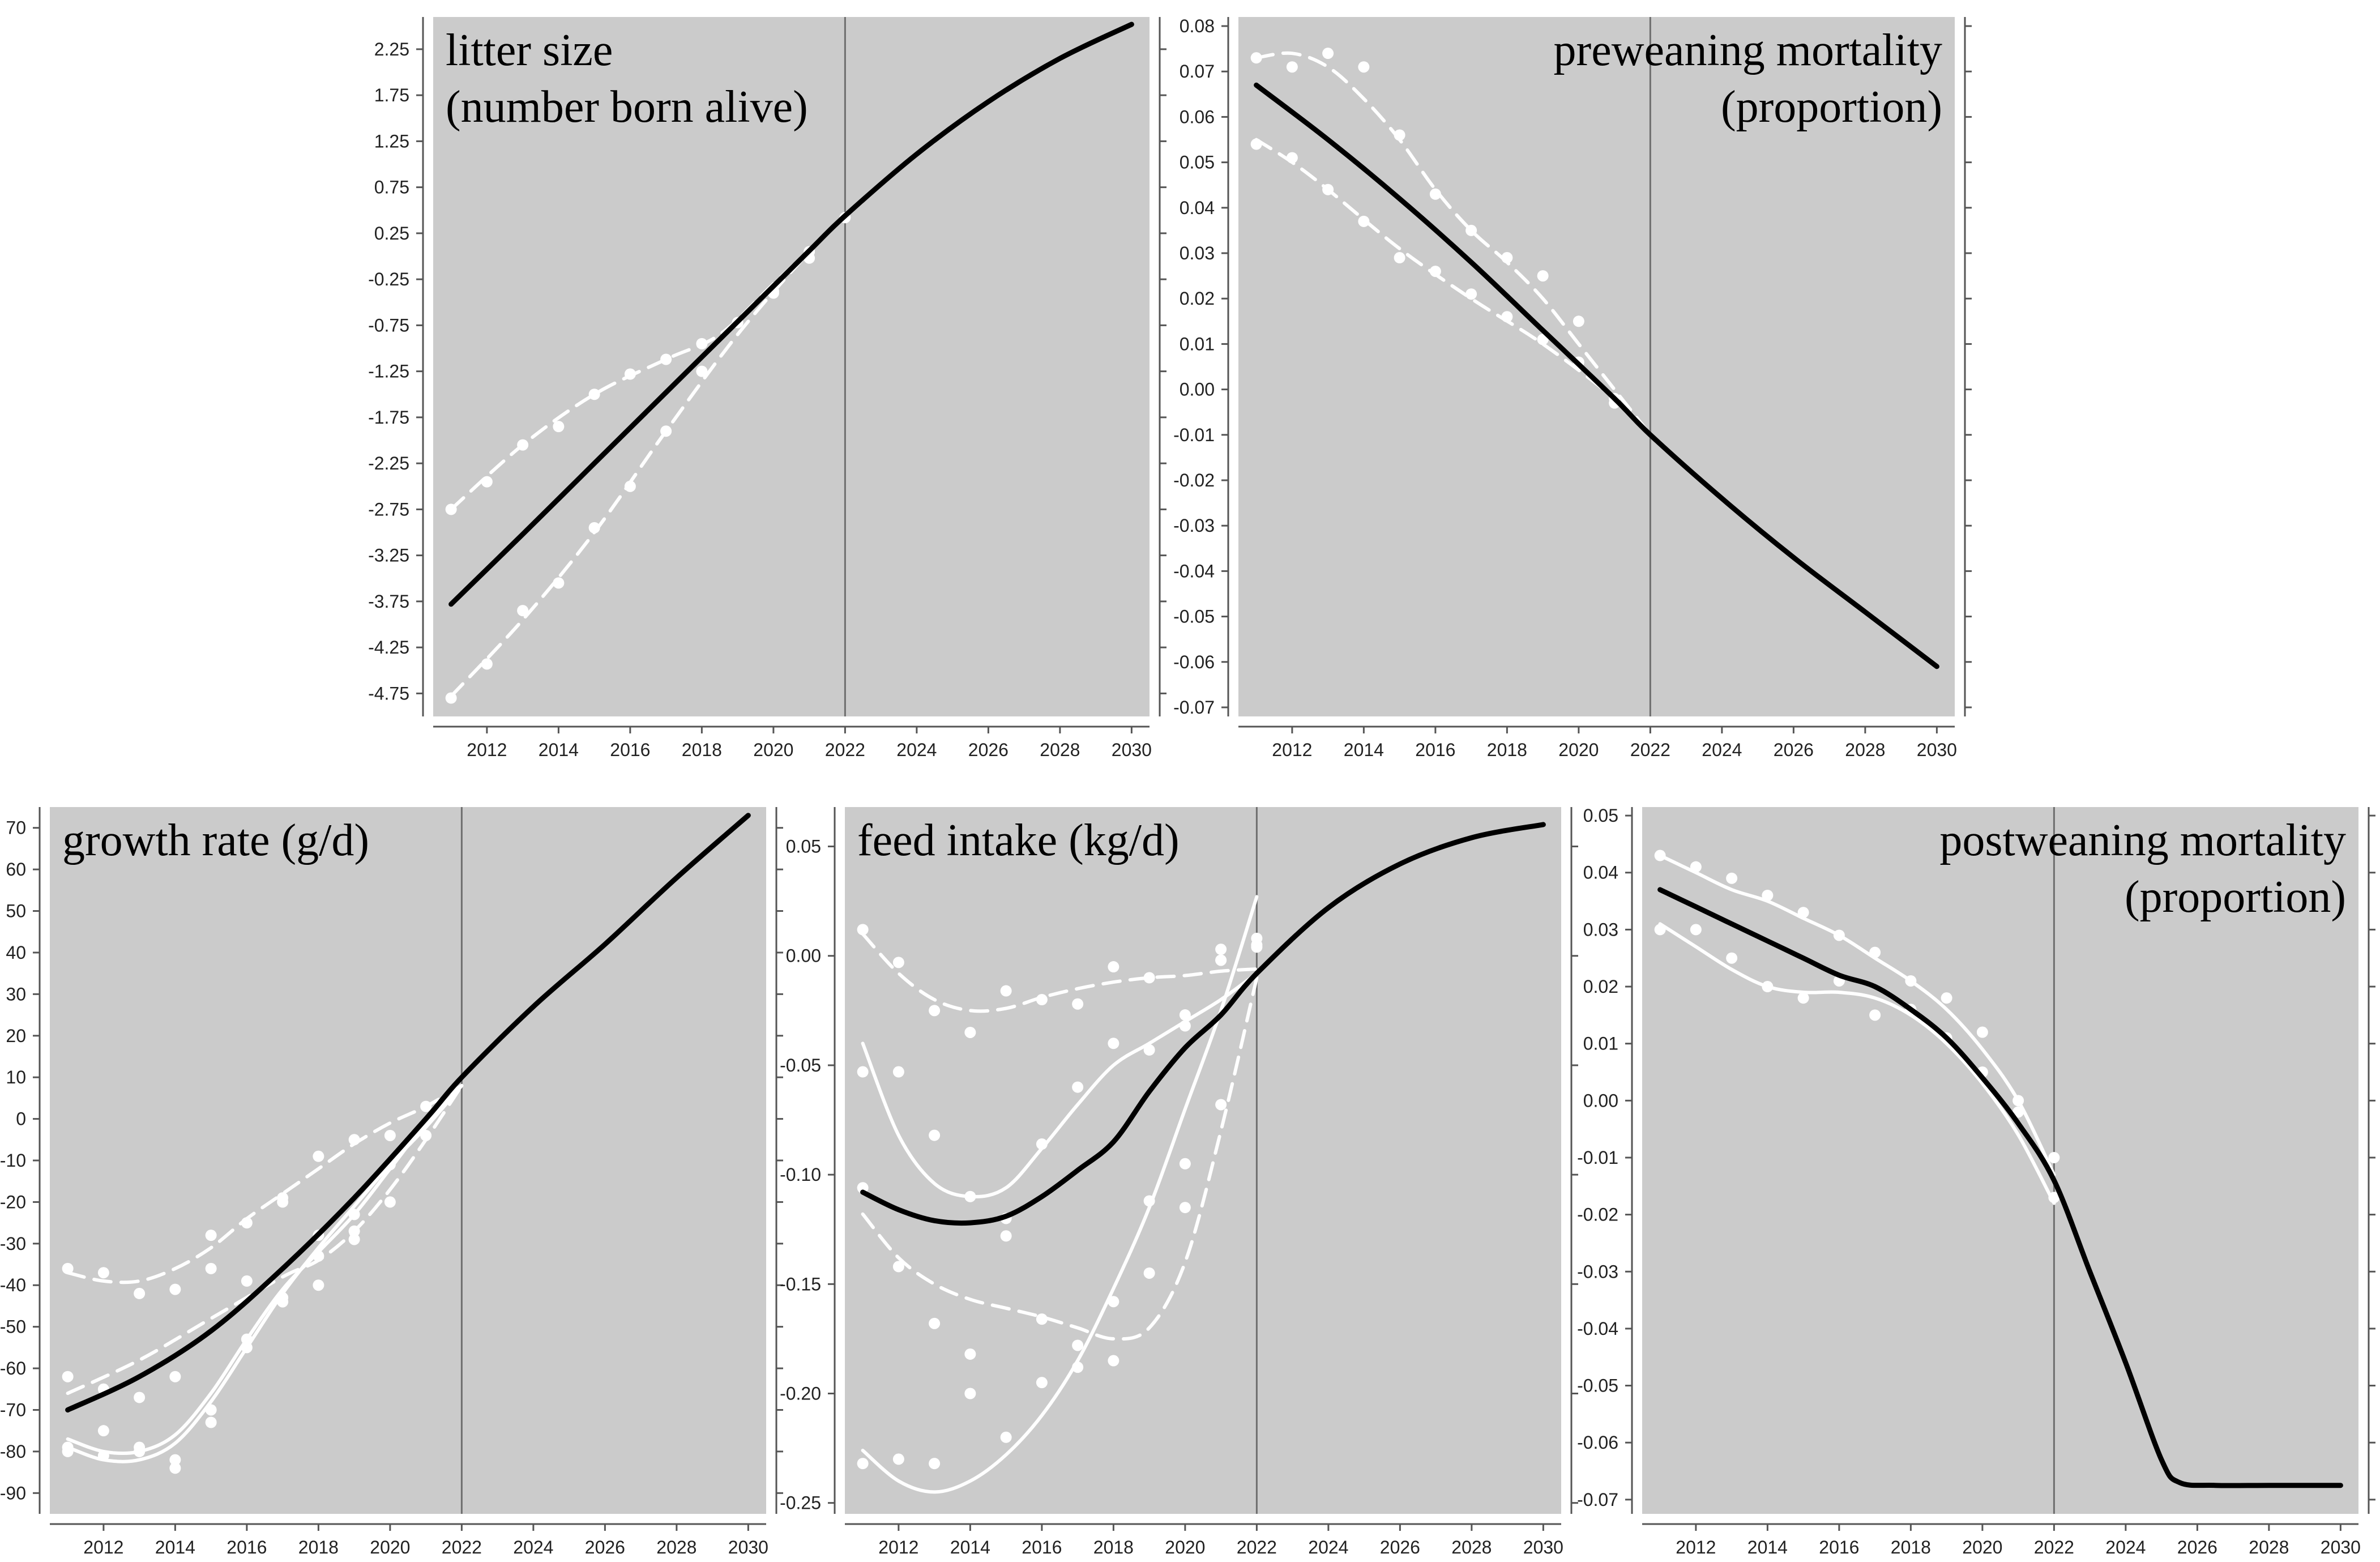 The height and width of the screenshot is (1562, 2380). Describe the element at coordinates (1543, 1547) in the screenshot. I see `feed-x-tick-label: 2030` at that location.